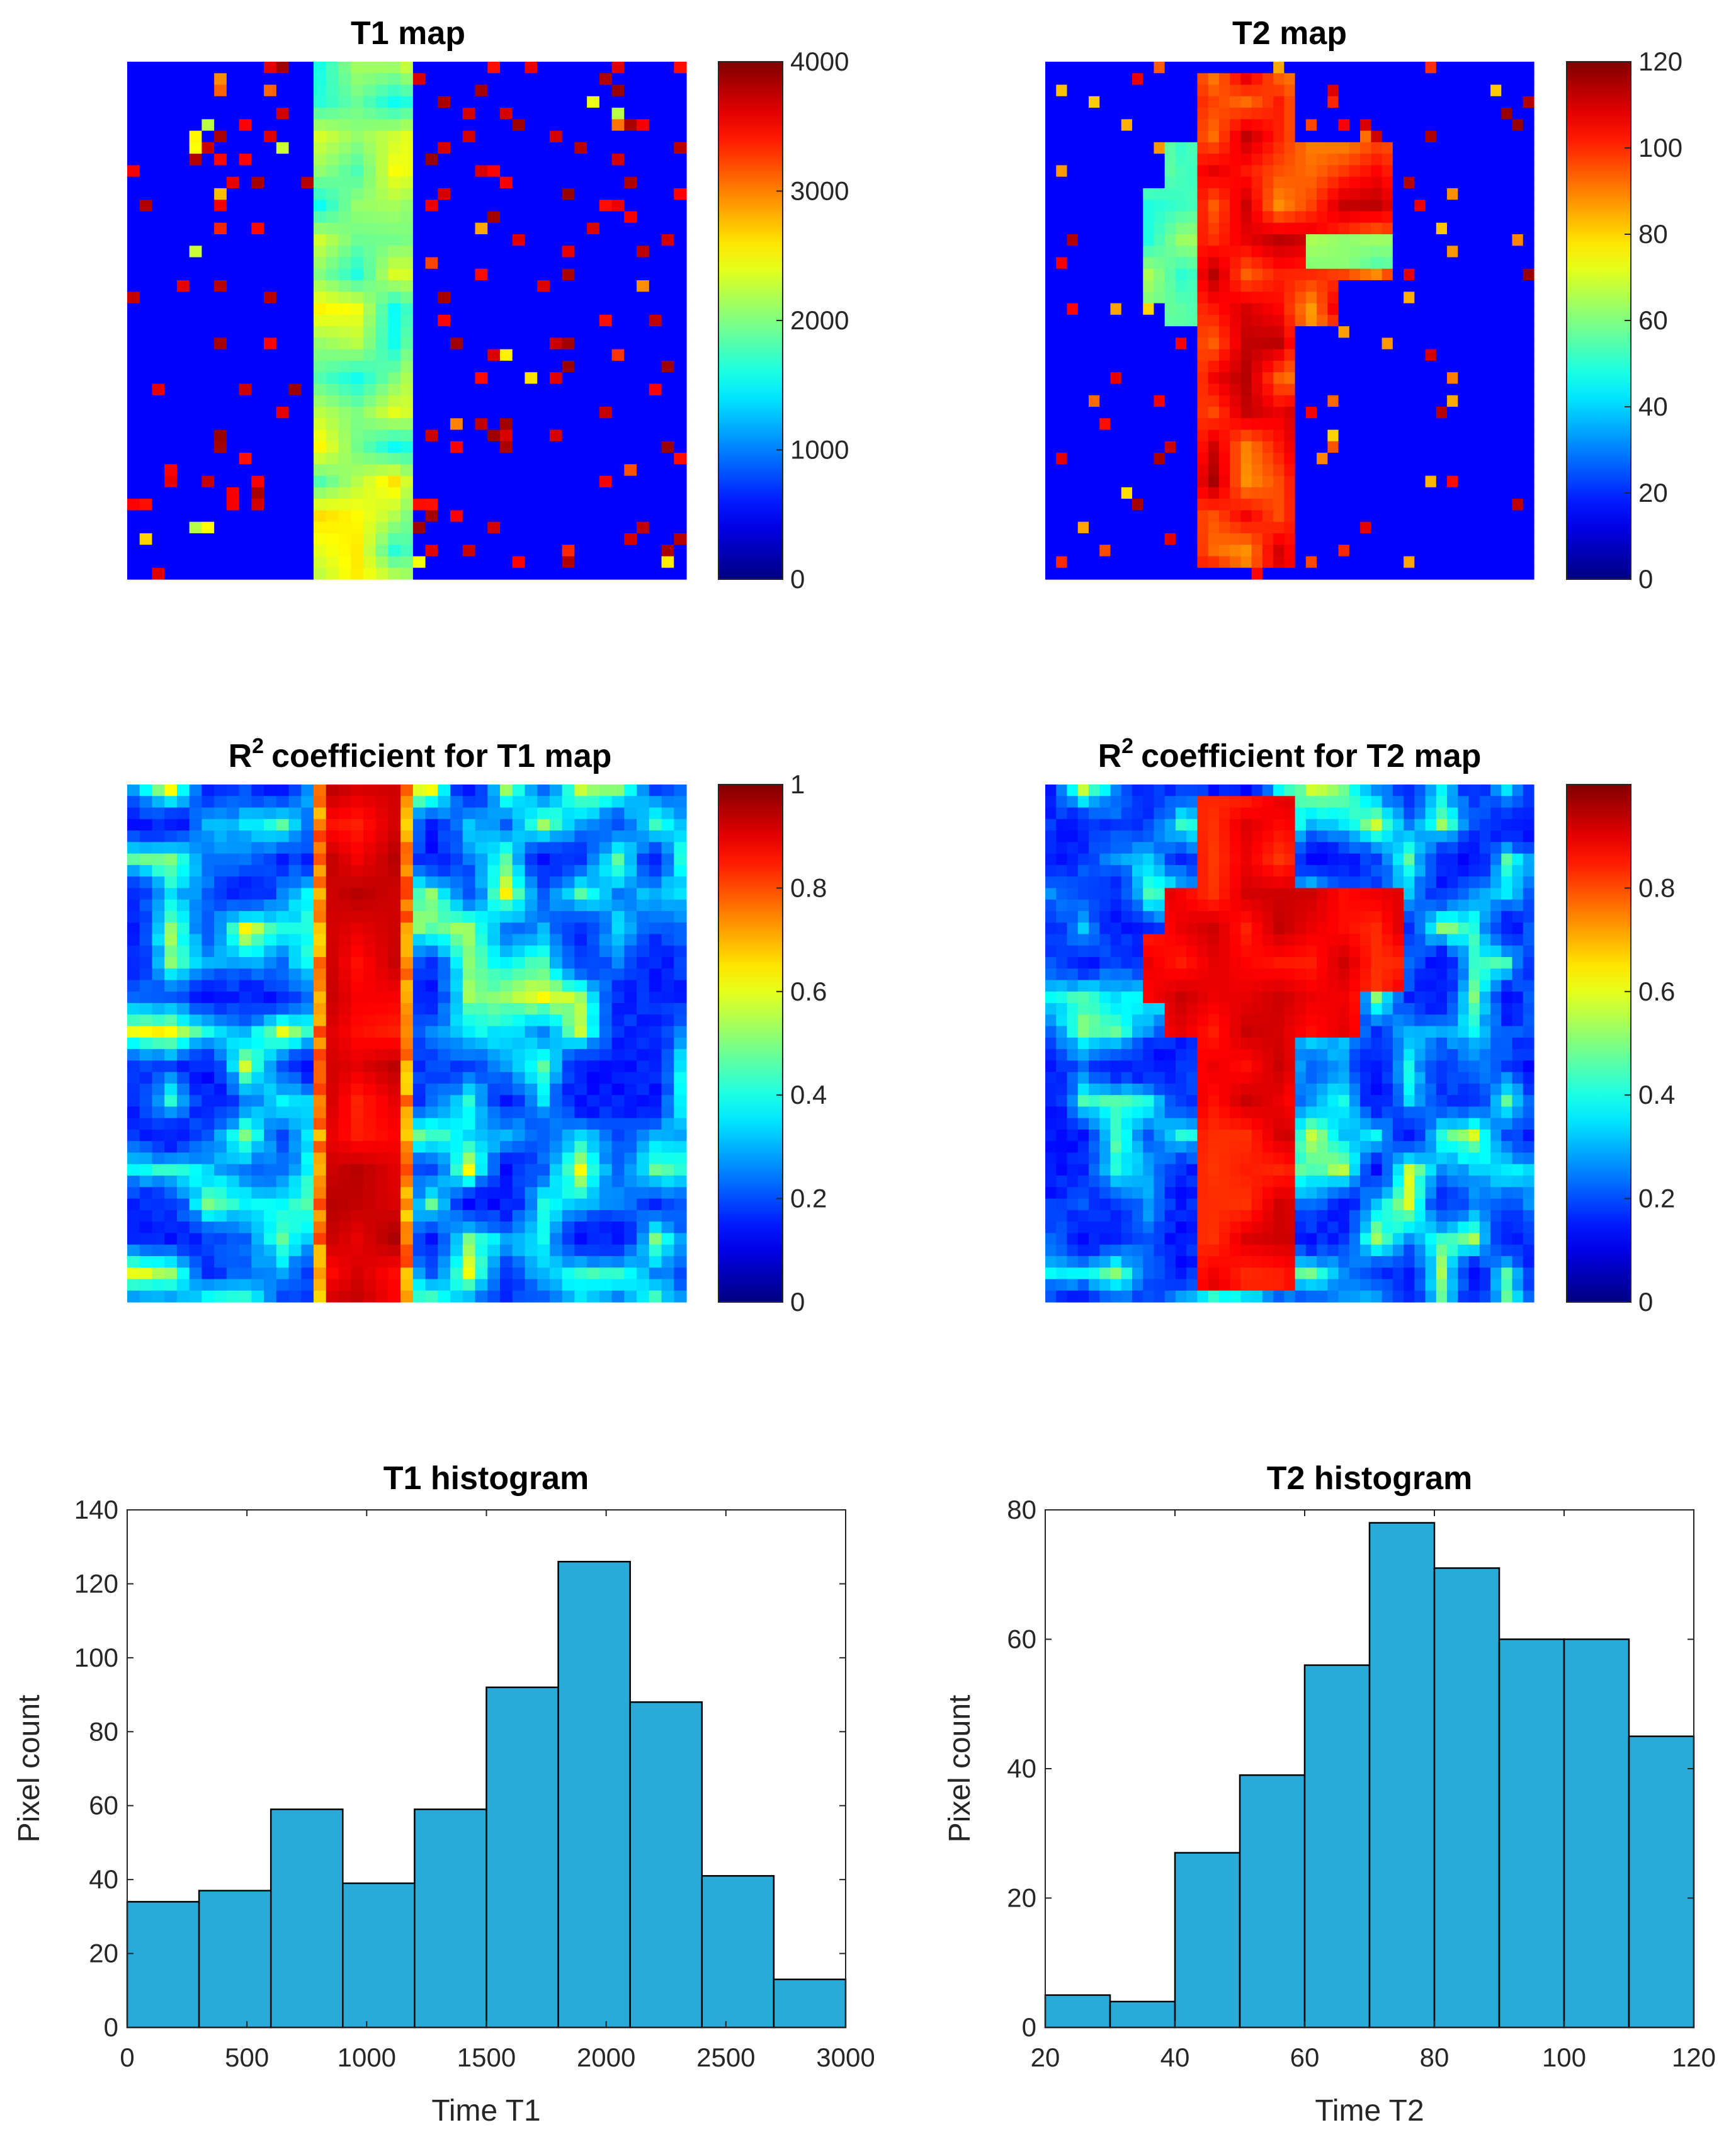 Image resolution: width=1736 pixels, height=2137 pixels. I want to click on colorbar-tick-label: 120, so click(1660, 62).